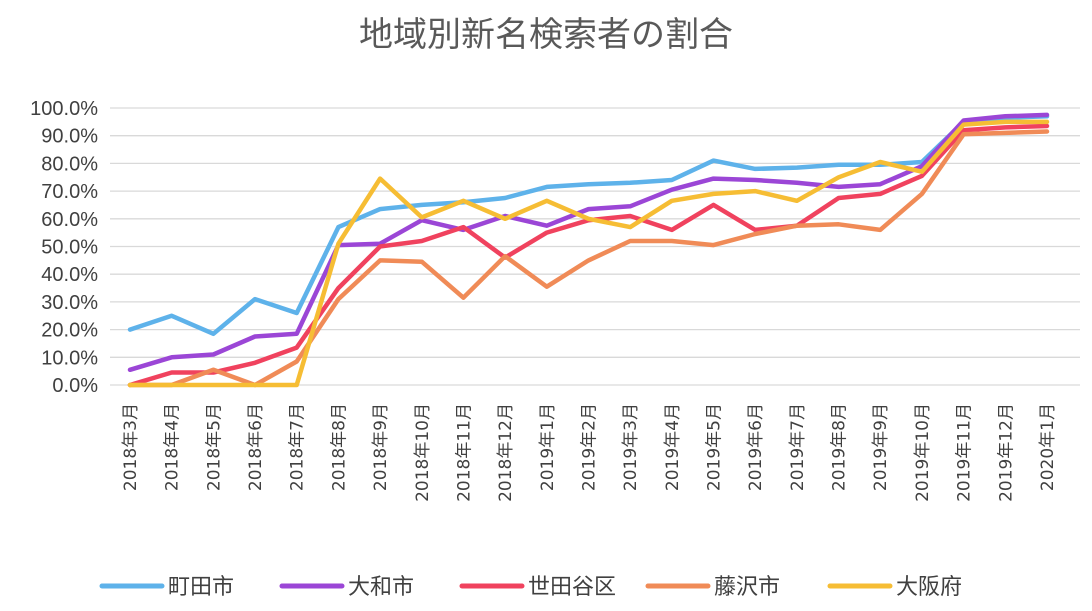 Image resolution: width=1092 pixels, height=611 pixels. What do you see at coordinates (69, 164) in the screenshot?
I see `y-tick-label: 80.0%` at bounding box center [69, 164].